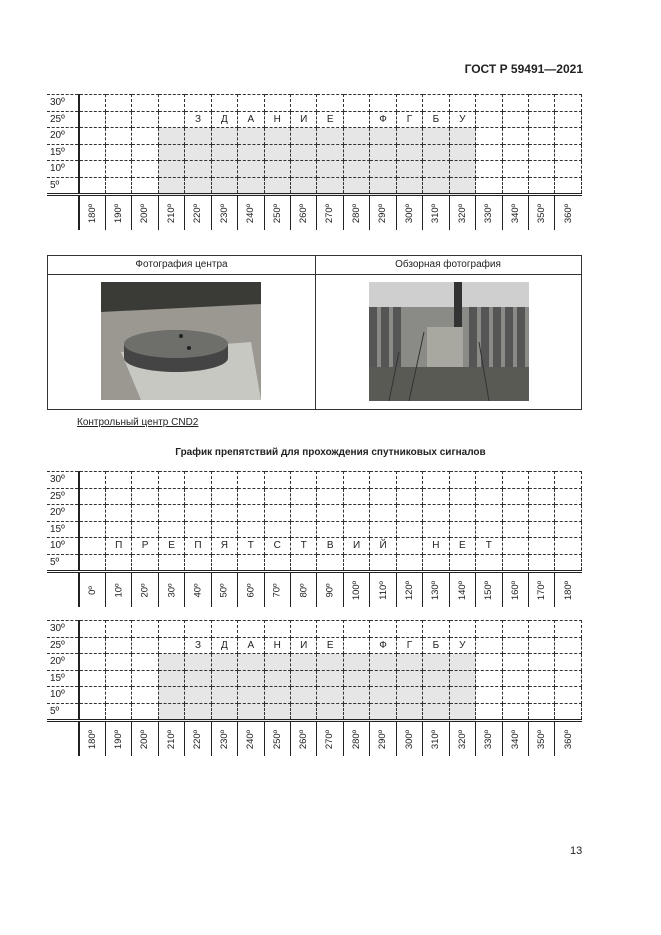 The width and height of the screenshot is (661, 935). What do you see at coordinates (448, 332) in the screenshot?
I see `photo-cell-overview: Обзорная фотография` at bounding box center [448, 332].